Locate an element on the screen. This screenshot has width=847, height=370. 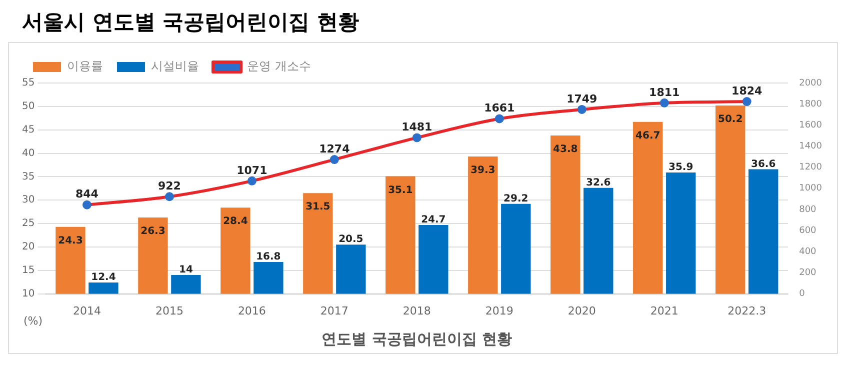
data-label: 1274 is located at coordinates (334, 149).